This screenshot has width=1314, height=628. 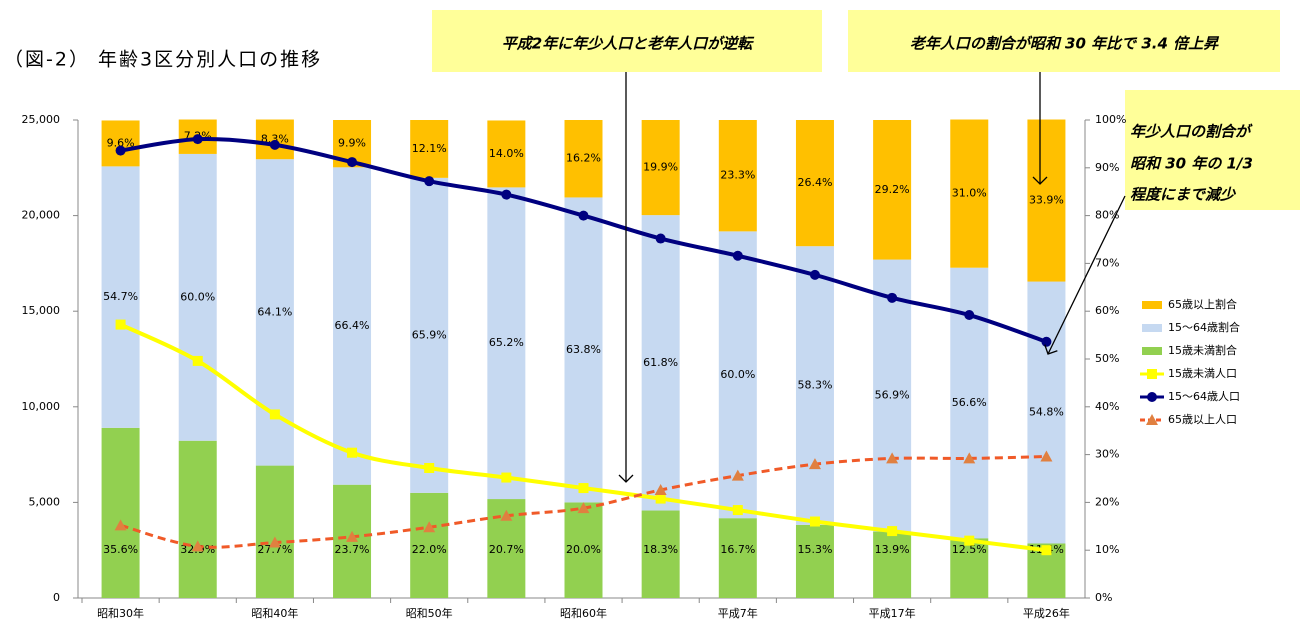 I want to click on data-label: 29.2%, so click(x=892, y=189).